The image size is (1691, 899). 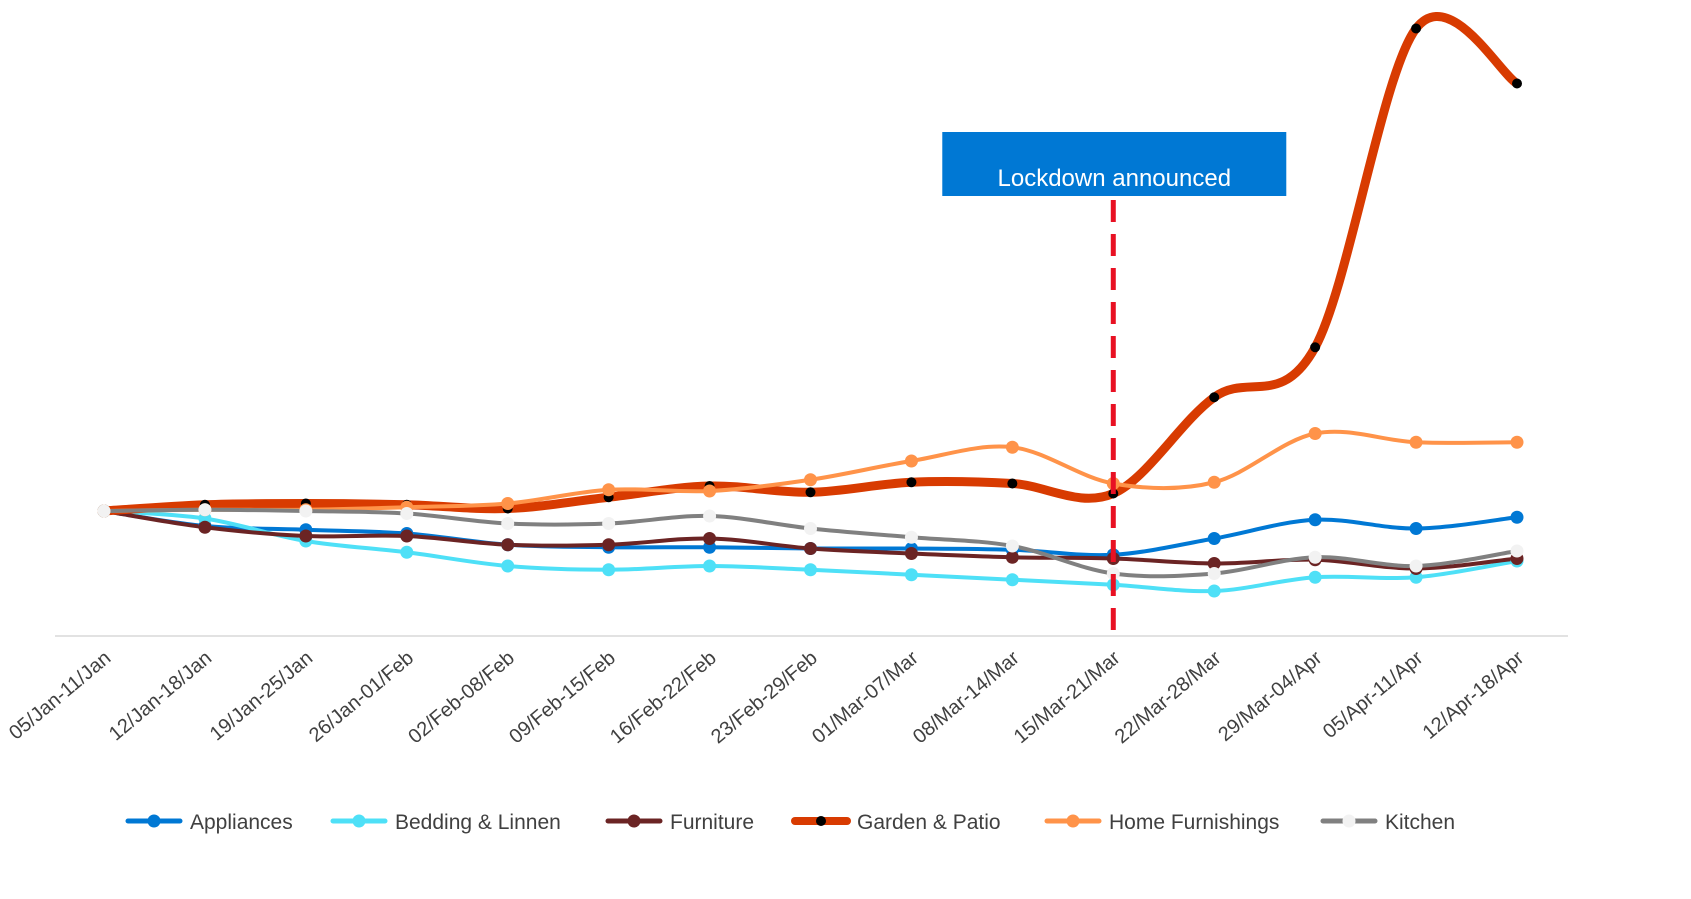 What do you see at coordinates (1420, 822) in the screenshot?
I see `legend-label: Kitchen` at bounding box center [1420, 822].